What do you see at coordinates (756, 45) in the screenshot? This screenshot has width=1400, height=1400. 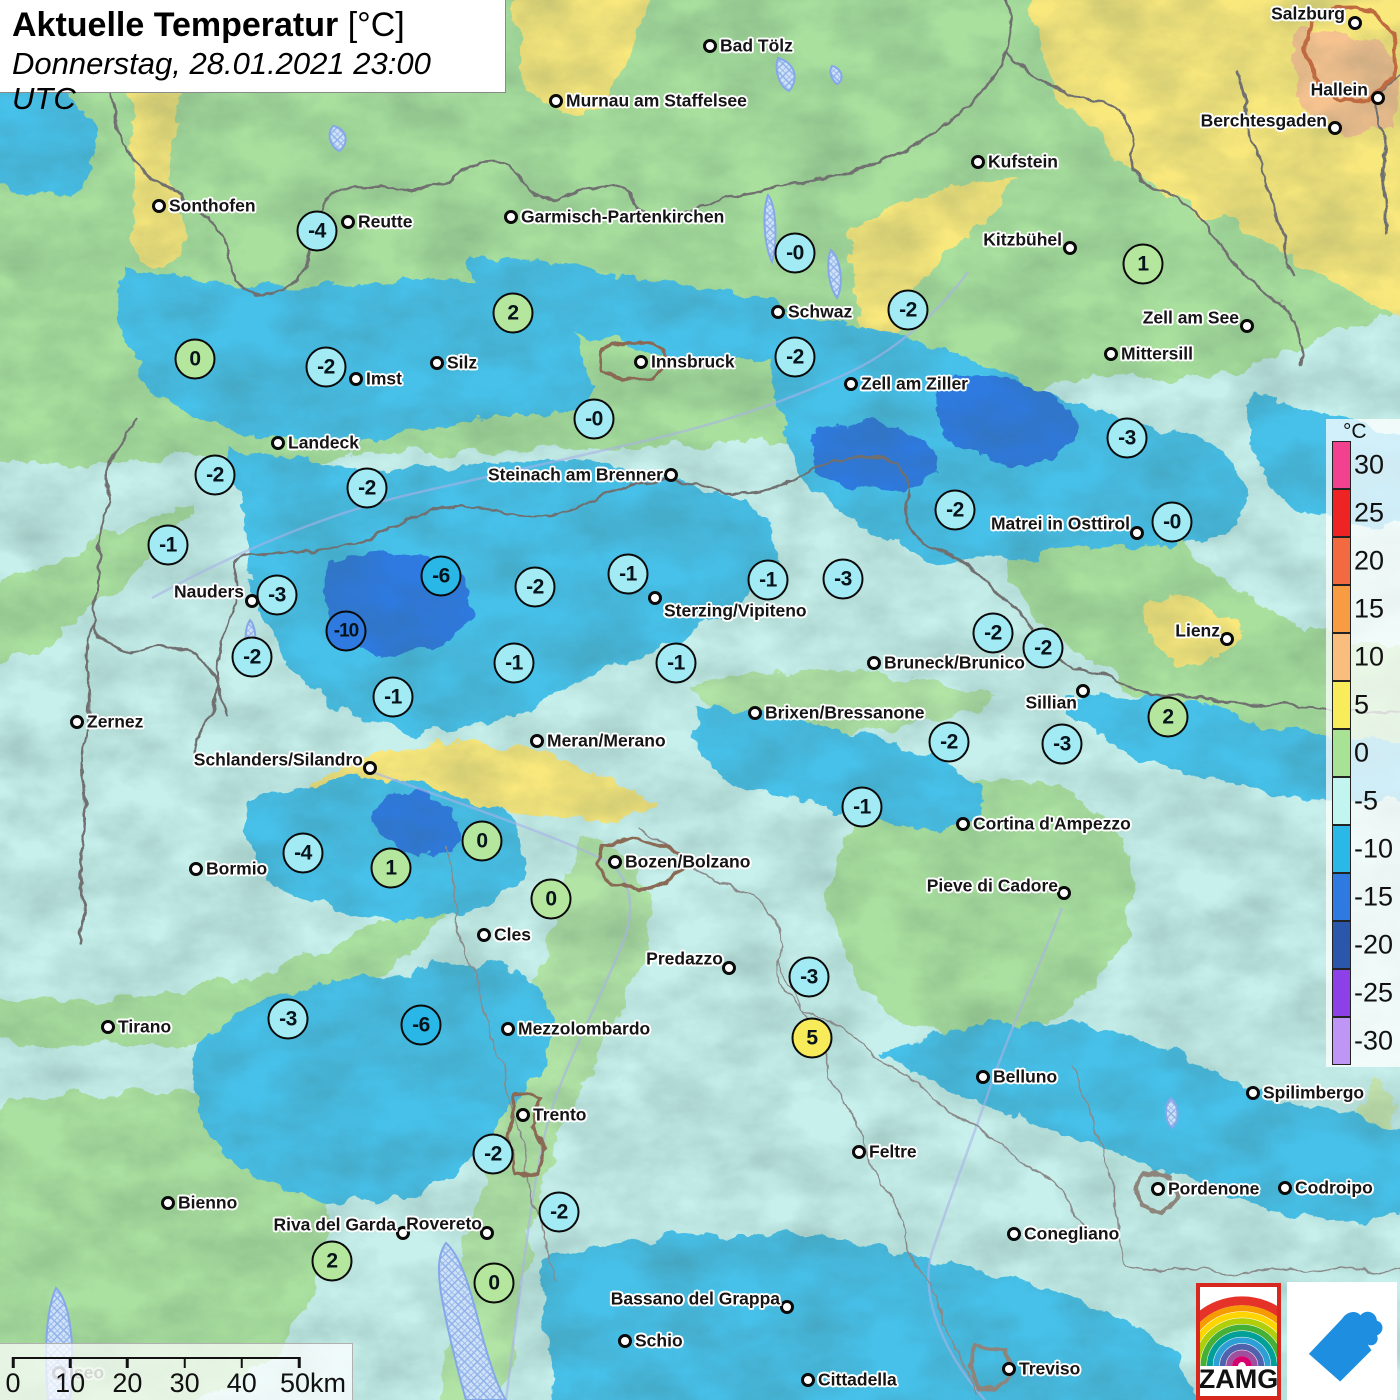 I see `city-label-bad-tölz: Bad Tölz` at bounding box center [756, 45].